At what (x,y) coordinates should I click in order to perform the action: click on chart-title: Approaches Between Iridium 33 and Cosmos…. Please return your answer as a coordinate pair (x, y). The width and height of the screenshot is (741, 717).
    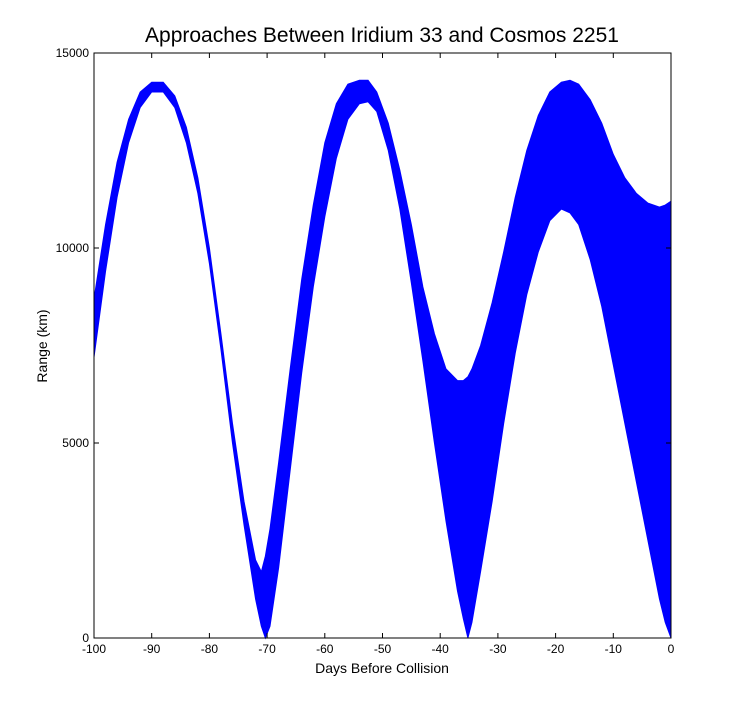
    Looking at the image, I should click on (382, 35).